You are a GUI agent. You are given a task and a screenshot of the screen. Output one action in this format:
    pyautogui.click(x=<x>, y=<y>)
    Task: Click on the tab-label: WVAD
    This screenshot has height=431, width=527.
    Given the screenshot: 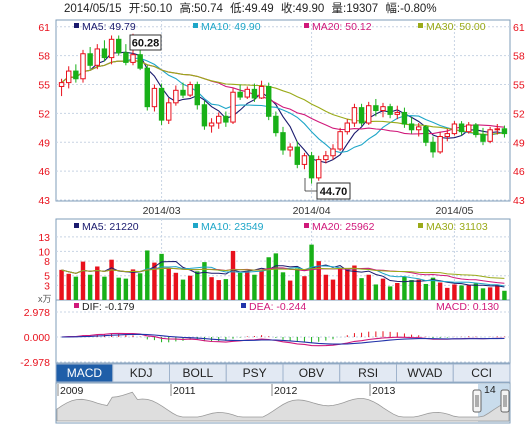 What is the action you would take?
    pyautogui.click(x=424, y=373)
    